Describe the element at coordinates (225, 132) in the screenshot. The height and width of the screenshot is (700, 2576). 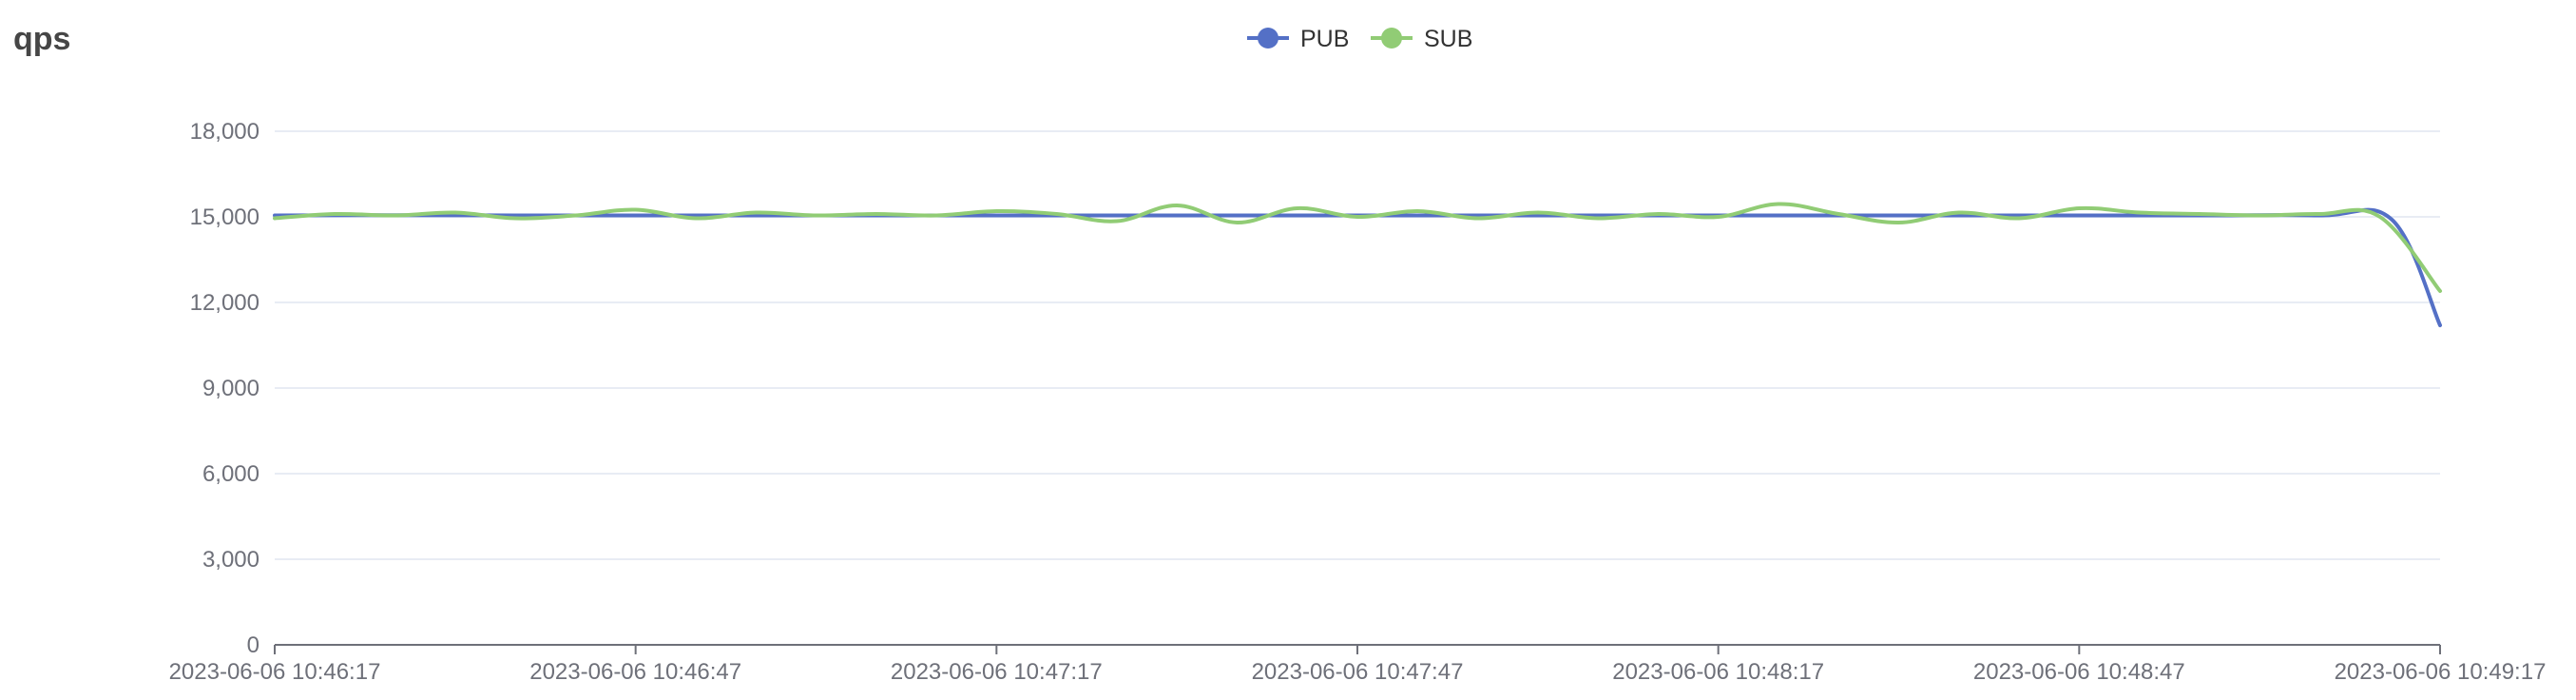
I see `y-tick-label: 18,000` at that location.